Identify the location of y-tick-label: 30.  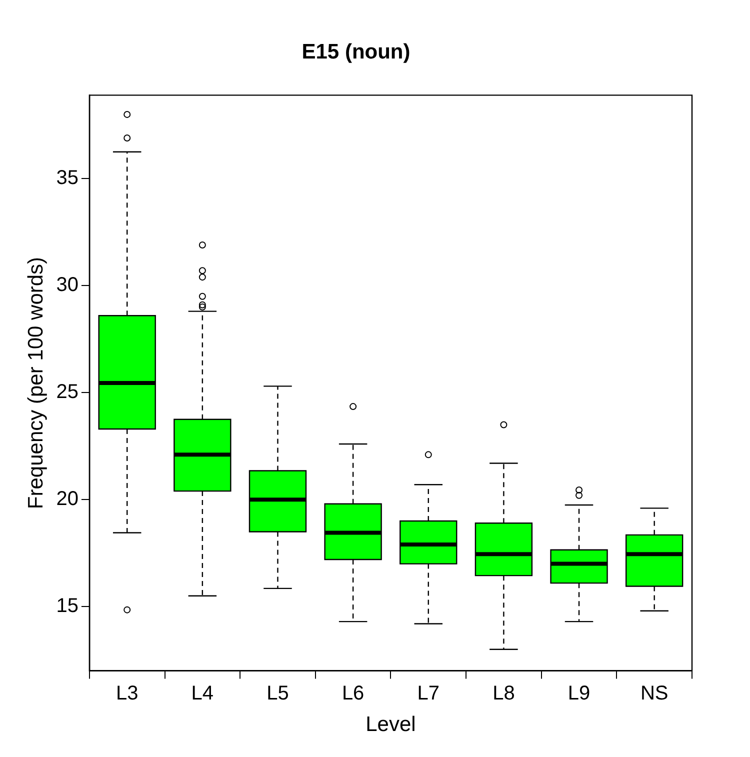
(67, 285).